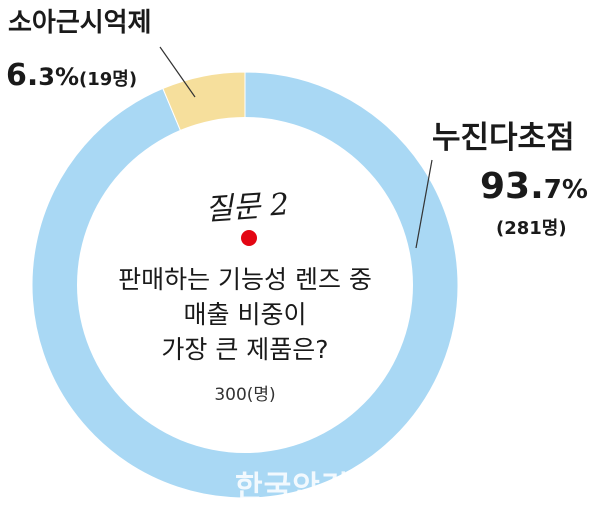 Image resolution: width=600 pixels, height=510 pixels. I want to click on slice-percent-small: 6.3%(19명), so click(71, 75).